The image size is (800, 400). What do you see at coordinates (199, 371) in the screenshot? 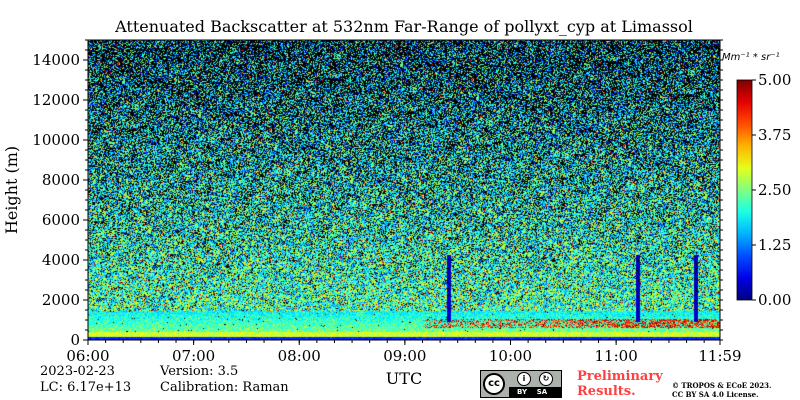
I see `footer-version: Version: 3.5` at bounding box center [199, 371].